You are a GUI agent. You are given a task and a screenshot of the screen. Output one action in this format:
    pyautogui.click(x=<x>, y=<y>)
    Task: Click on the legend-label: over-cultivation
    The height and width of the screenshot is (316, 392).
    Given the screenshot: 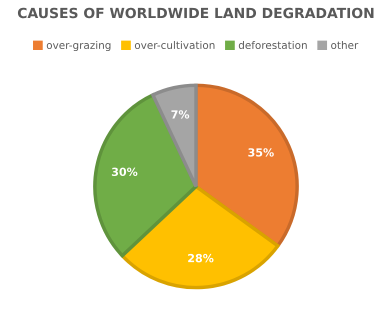 What is the action you would take?
    pyautogui.click(x=174, y=45)
    